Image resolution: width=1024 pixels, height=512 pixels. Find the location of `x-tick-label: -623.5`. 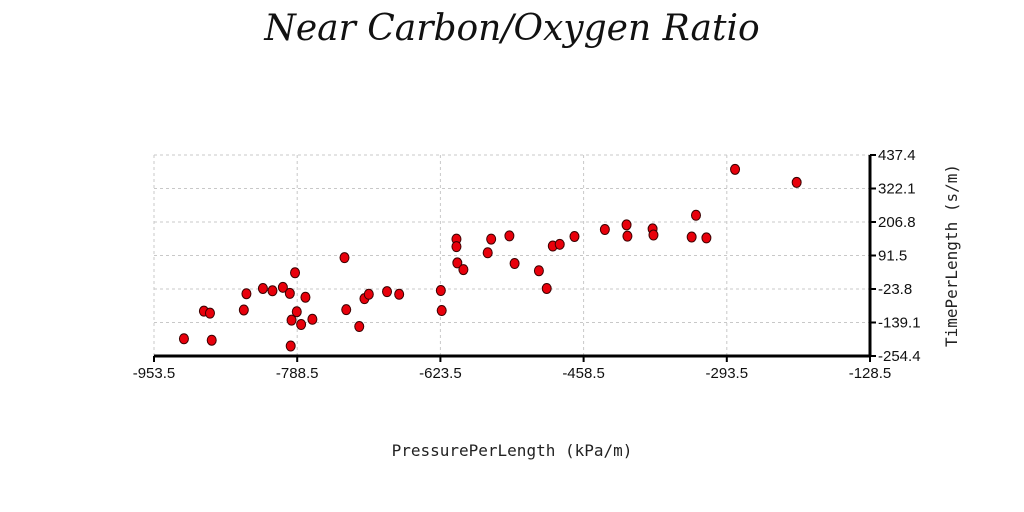

x-tick-label: -623.5 is located at coordinates (440, 373).